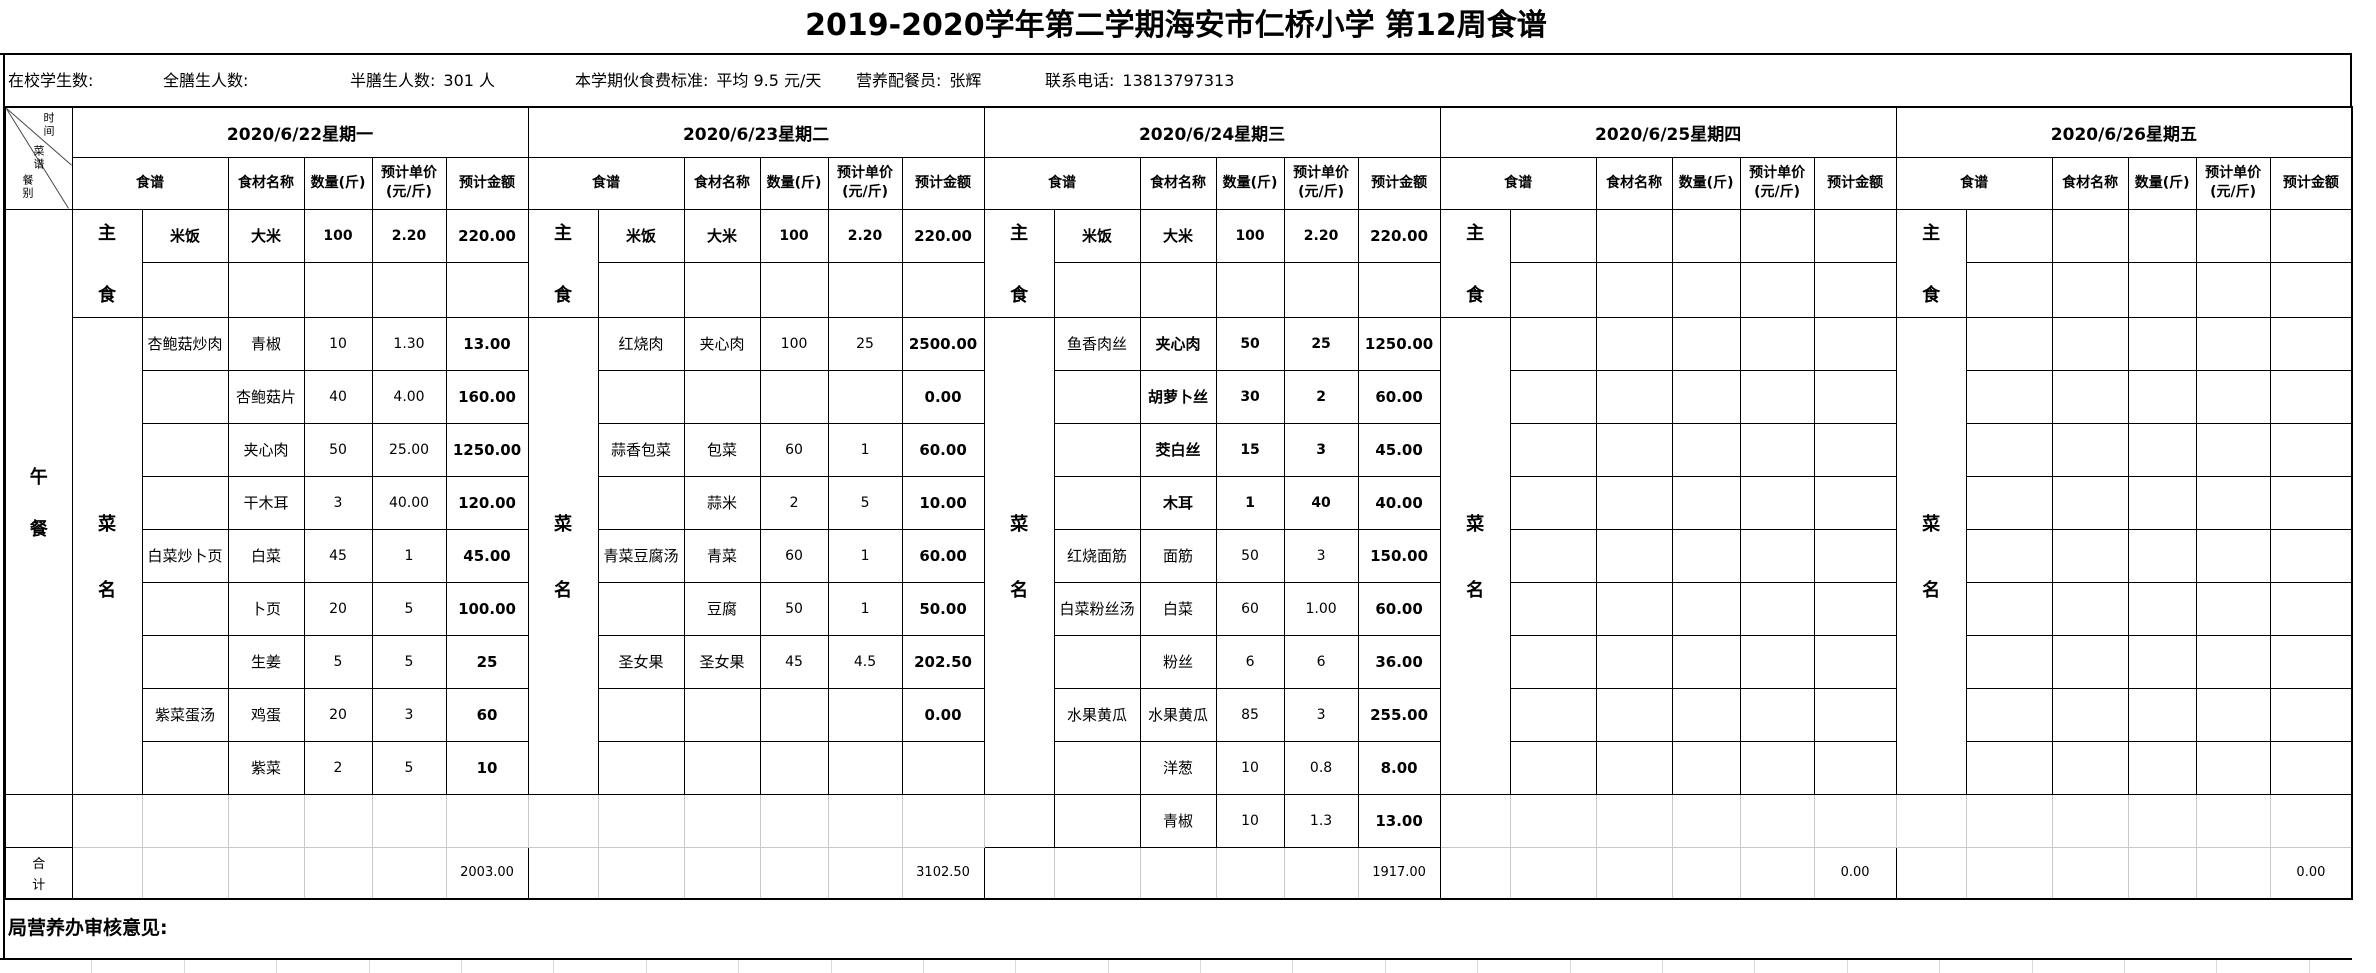 This screenshot has height=973, width=2376. Describe the element at coordinates (1062, 183) in the screenshot. I see `day-2-colheader-dish: 食谱` at that location.